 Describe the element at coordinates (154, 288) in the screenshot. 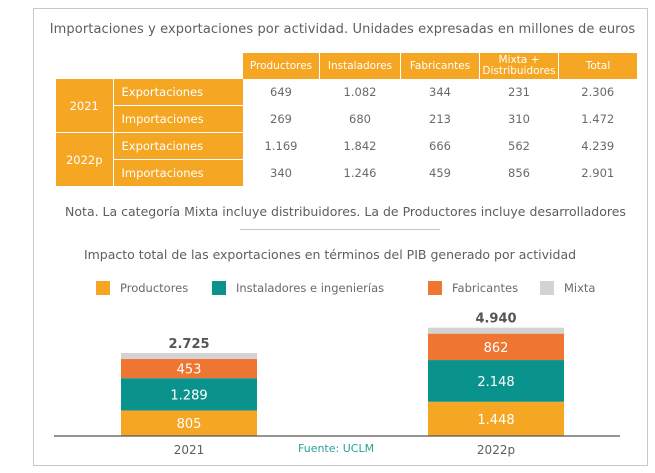

I see `legend-label: Productores` at that location.